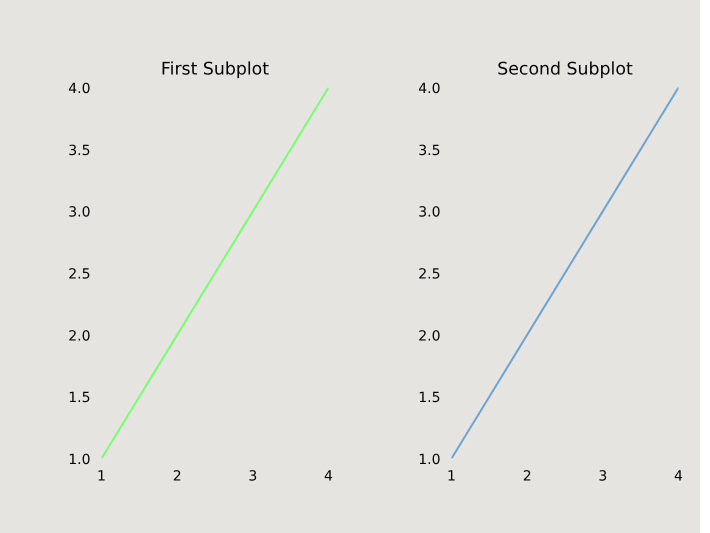  What do you see at coordinates (565, 70) in the screenshot?
I see `chart-title: Second Subplot` at bounding box center [565, 70].